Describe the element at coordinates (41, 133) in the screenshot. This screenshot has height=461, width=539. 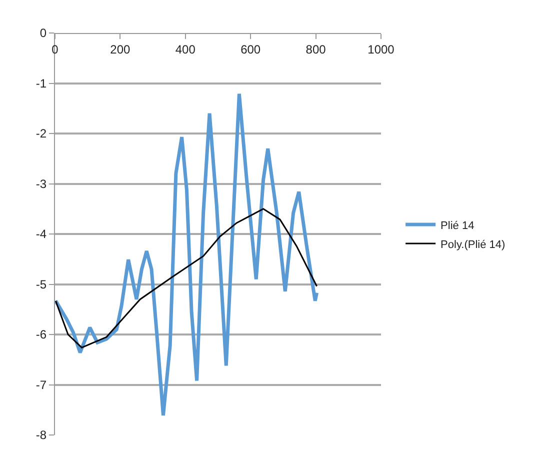
I see `y-tick-label: -2` at that location.